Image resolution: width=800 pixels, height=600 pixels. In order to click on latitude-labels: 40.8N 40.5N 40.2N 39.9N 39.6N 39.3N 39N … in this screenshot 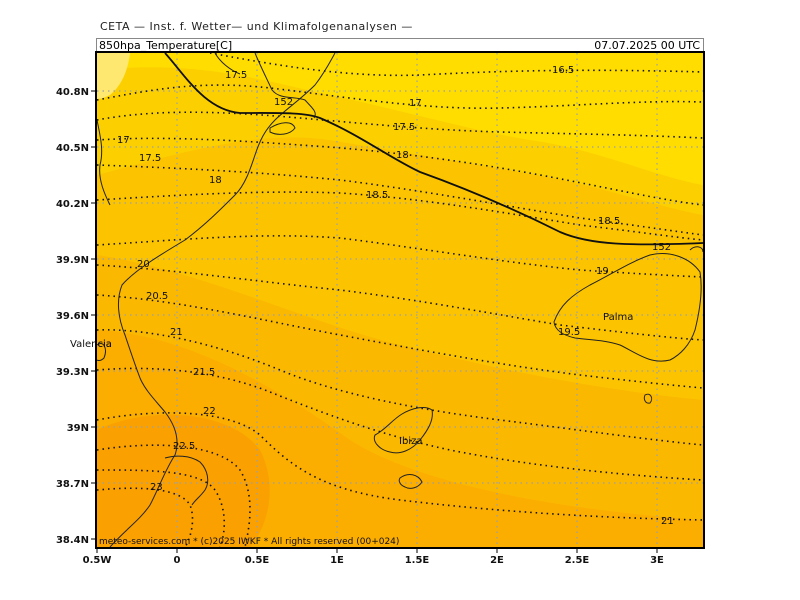, I will do `click(72, 316)`.